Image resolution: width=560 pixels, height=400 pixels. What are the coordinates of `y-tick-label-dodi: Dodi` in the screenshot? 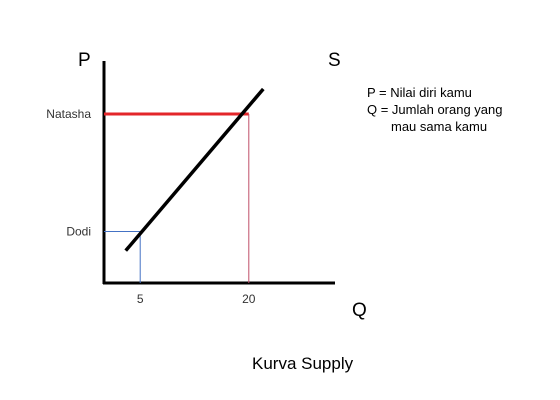 It's located at (78, 232).